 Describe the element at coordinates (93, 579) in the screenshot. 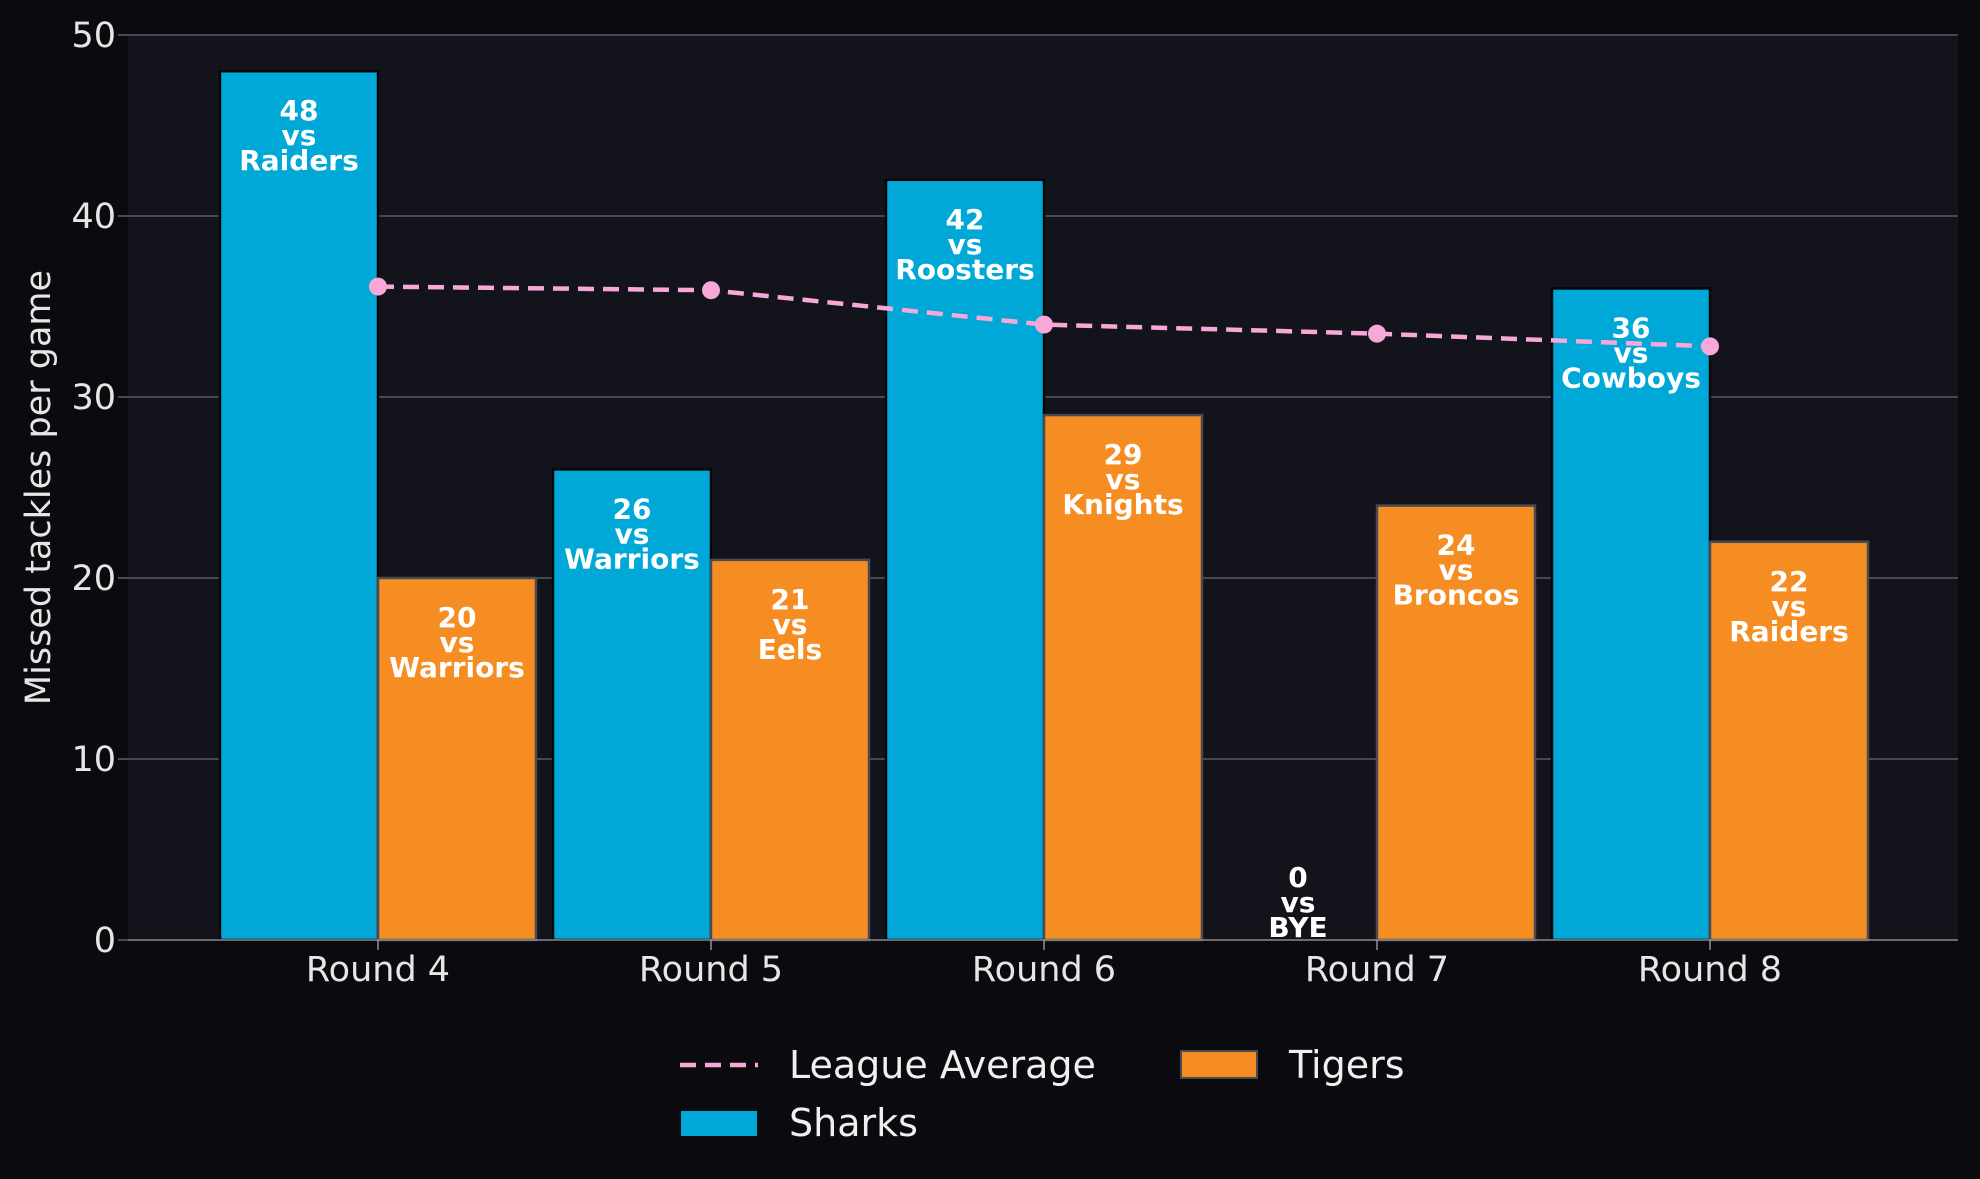

I see `y-tick-label-20: 20` at that location.